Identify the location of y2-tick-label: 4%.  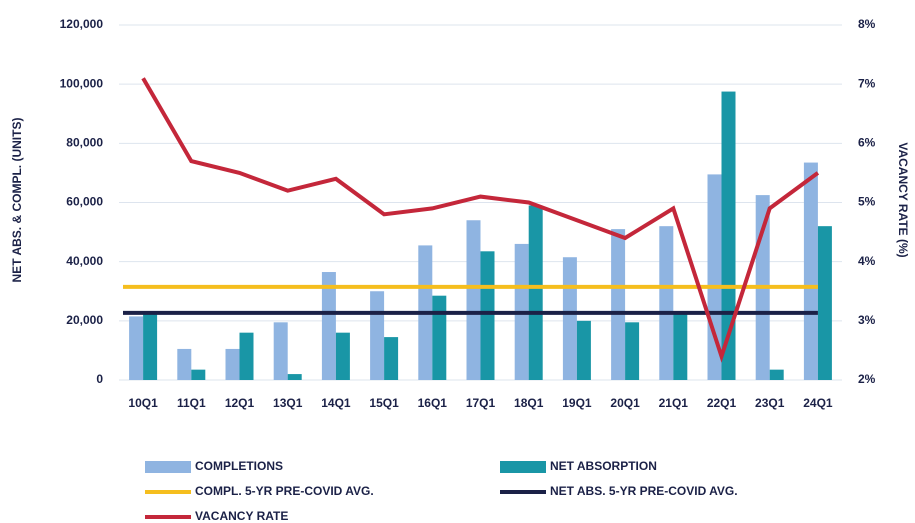
(867, 261).